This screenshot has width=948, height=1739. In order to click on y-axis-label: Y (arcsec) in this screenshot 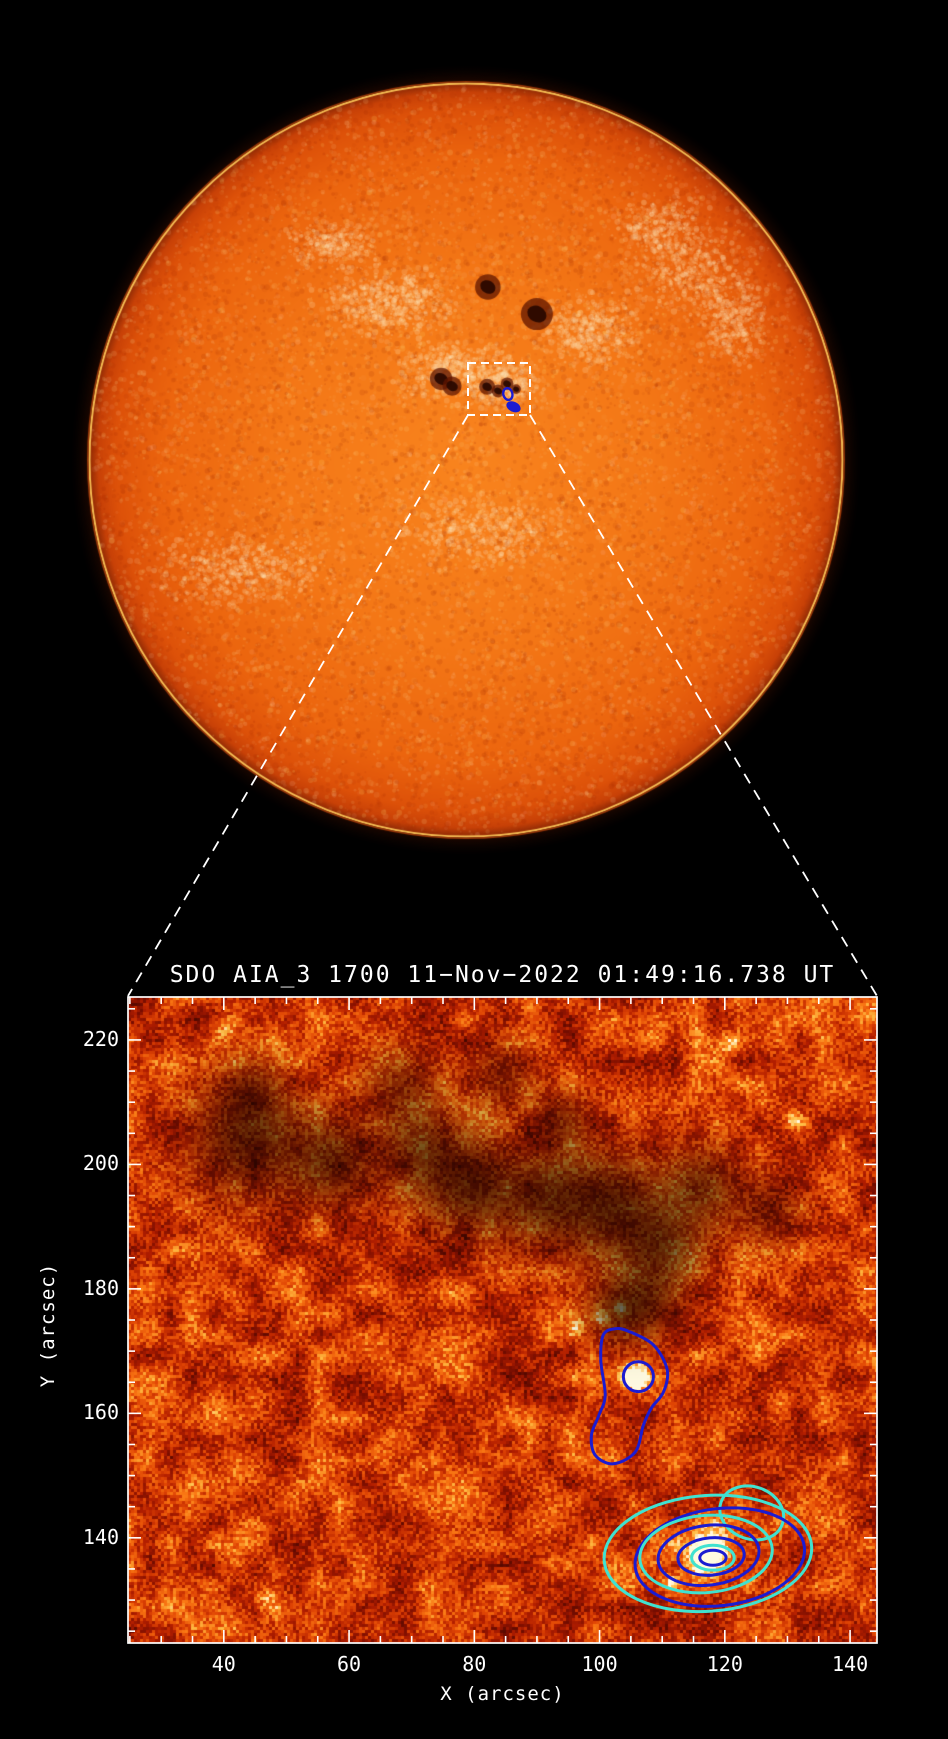, I will do `click(48, 1325)`.